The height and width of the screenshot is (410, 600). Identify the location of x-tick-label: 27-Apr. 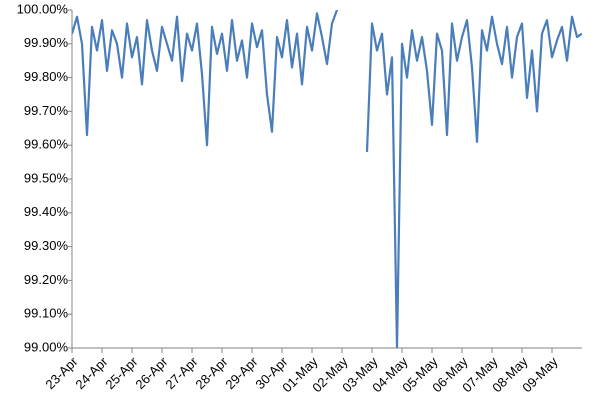
(181, 372).